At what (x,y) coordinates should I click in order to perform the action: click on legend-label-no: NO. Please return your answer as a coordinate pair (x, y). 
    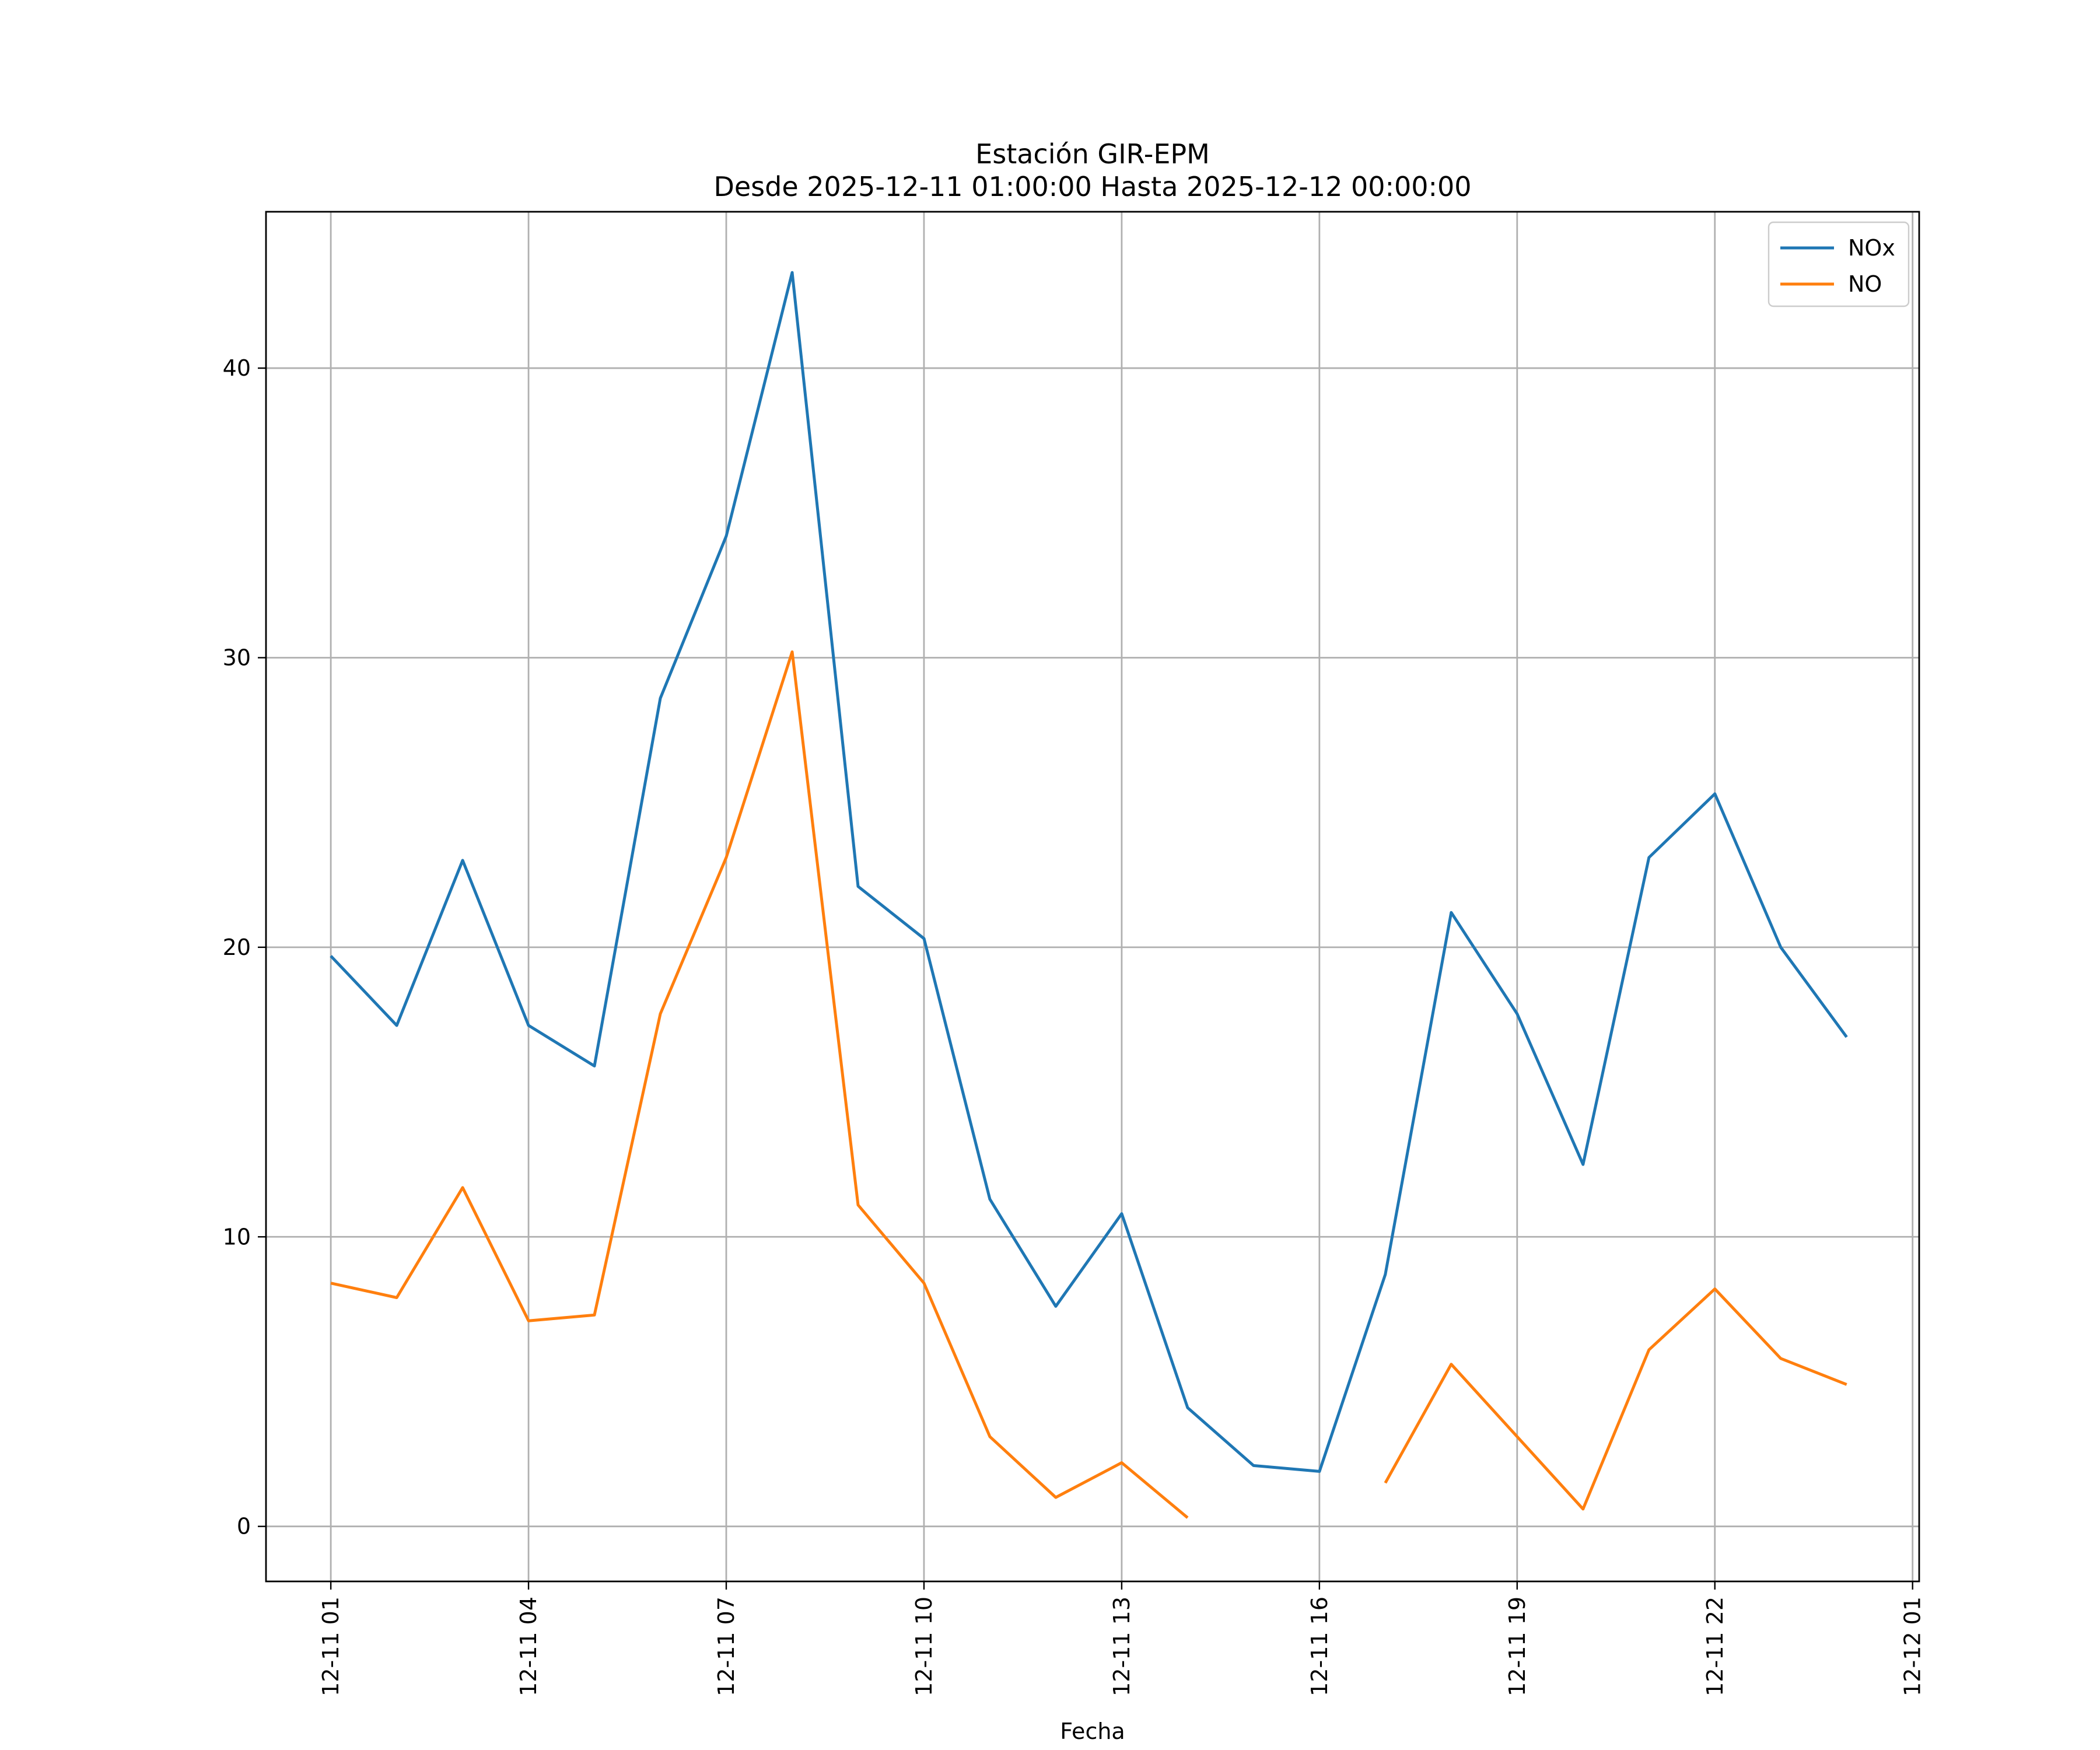
    Looking at the image, I should click on (1865, 284).